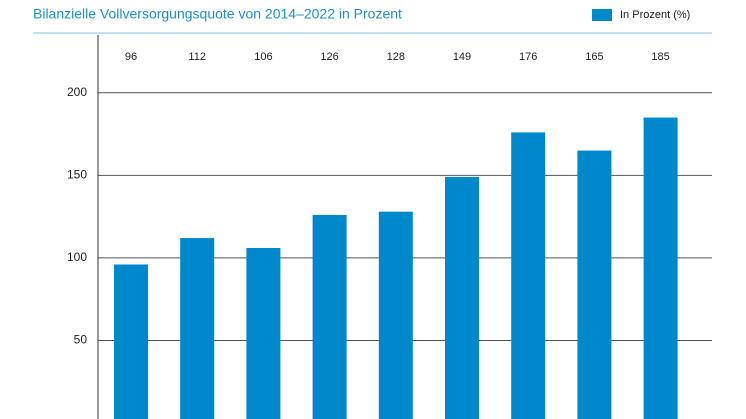  Describe the element at coordinates (77, 175) in the screenshot. I see `y-tick-label: 150` at that location.